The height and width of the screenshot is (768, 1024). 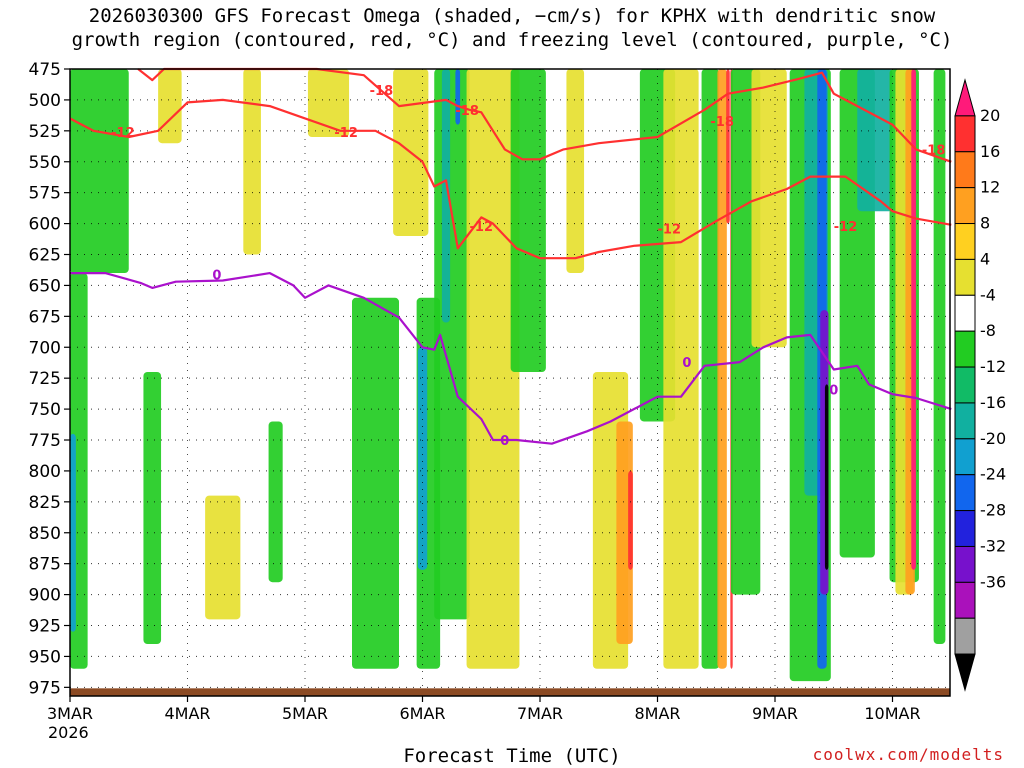 What do you see at coordinates (980, 385) in the screenshot?
I see `colorbar: 20 16 12 8 4 -4 -8 -12 -16 -20 -24 -28 -32 -36` at bounding box center [980, 385].